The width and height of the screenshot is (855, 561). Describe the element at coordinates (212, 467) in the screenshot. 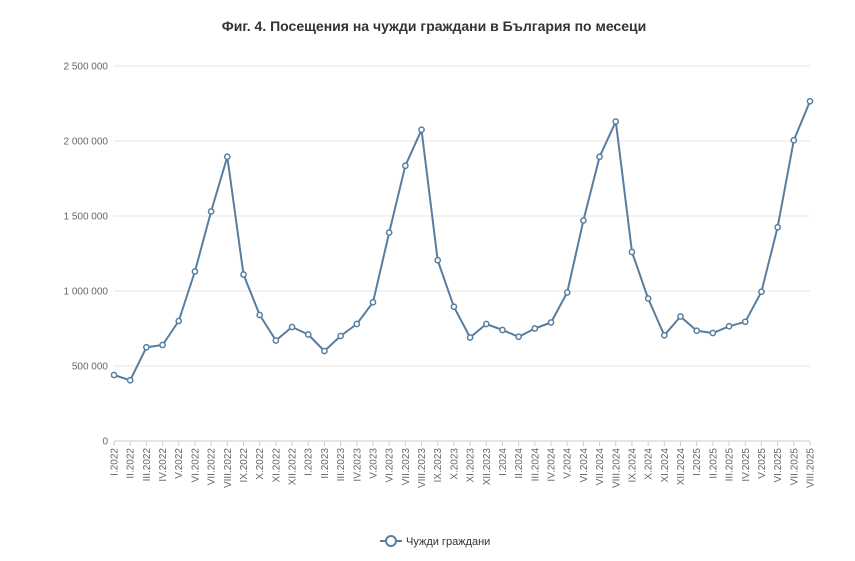

I see `x-tick-label: VII.2022` at that location.